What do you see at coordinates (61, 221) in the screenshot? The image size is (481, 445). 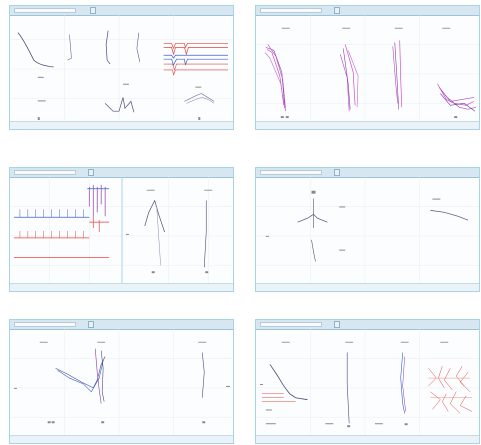 I see `stacked-traces` at bounding box center [61, 221].